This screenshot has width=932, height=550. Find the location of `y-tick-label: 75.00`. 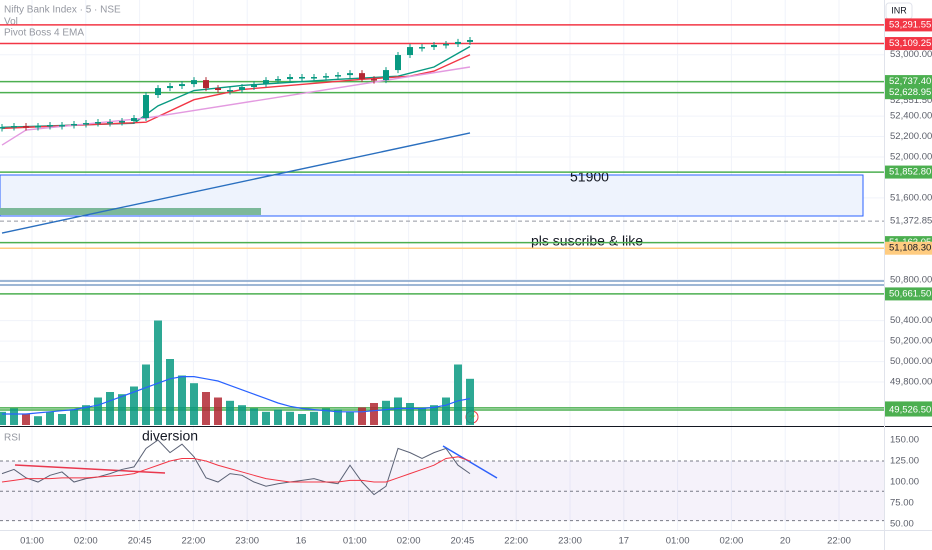

y-tick-label: 75.00 is located at coordinates (902, 503).